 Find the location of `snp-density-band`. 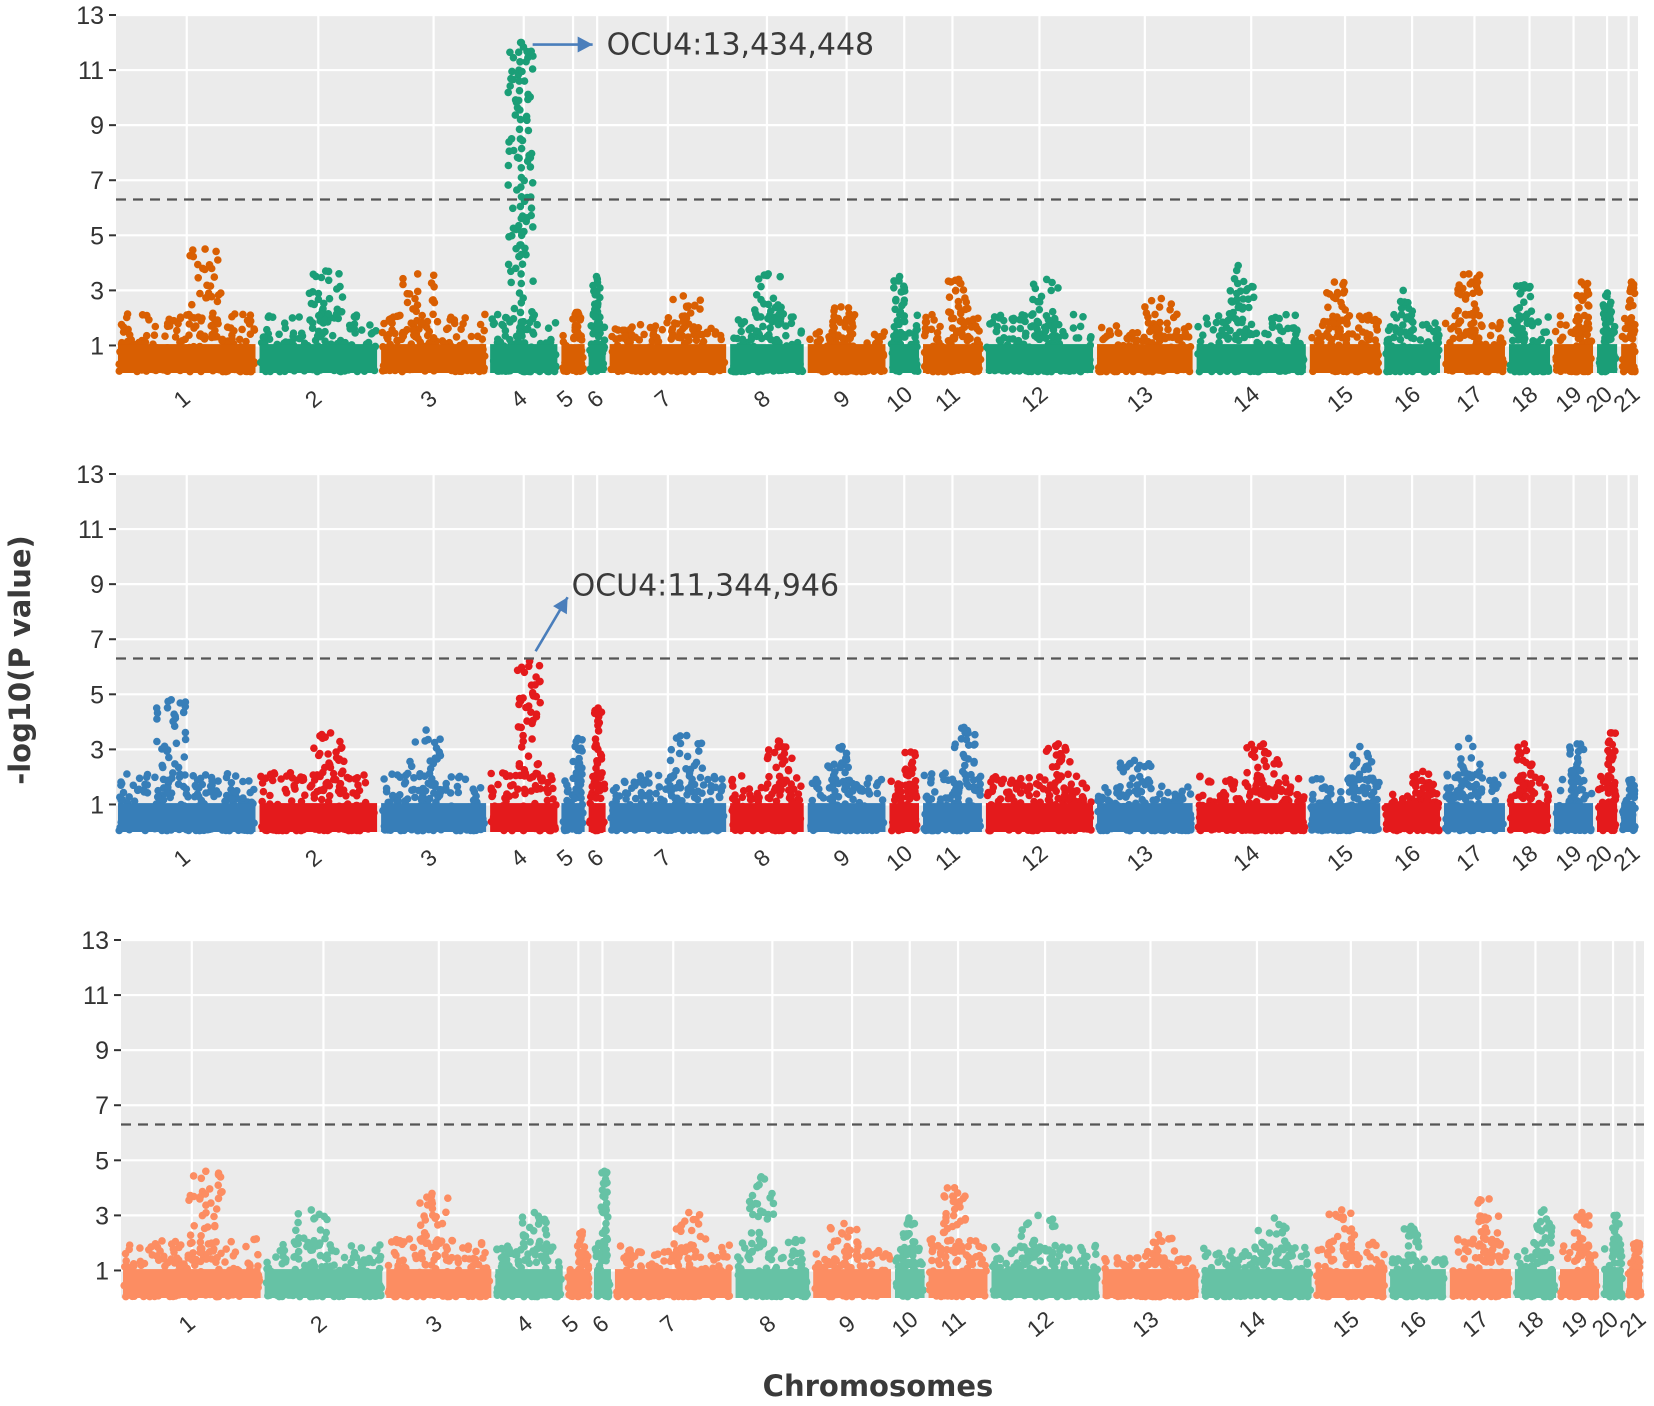

snp-density-band is located at coordinates (1607, 358).